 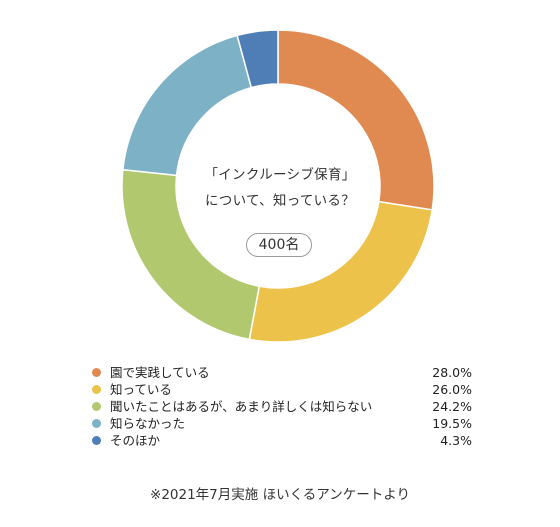 What do you see at coordinates (280, 175) in the screenshot?
I see `center-question-line-1: 「インクルーシブ保育」` at bounding box center [280, 175].